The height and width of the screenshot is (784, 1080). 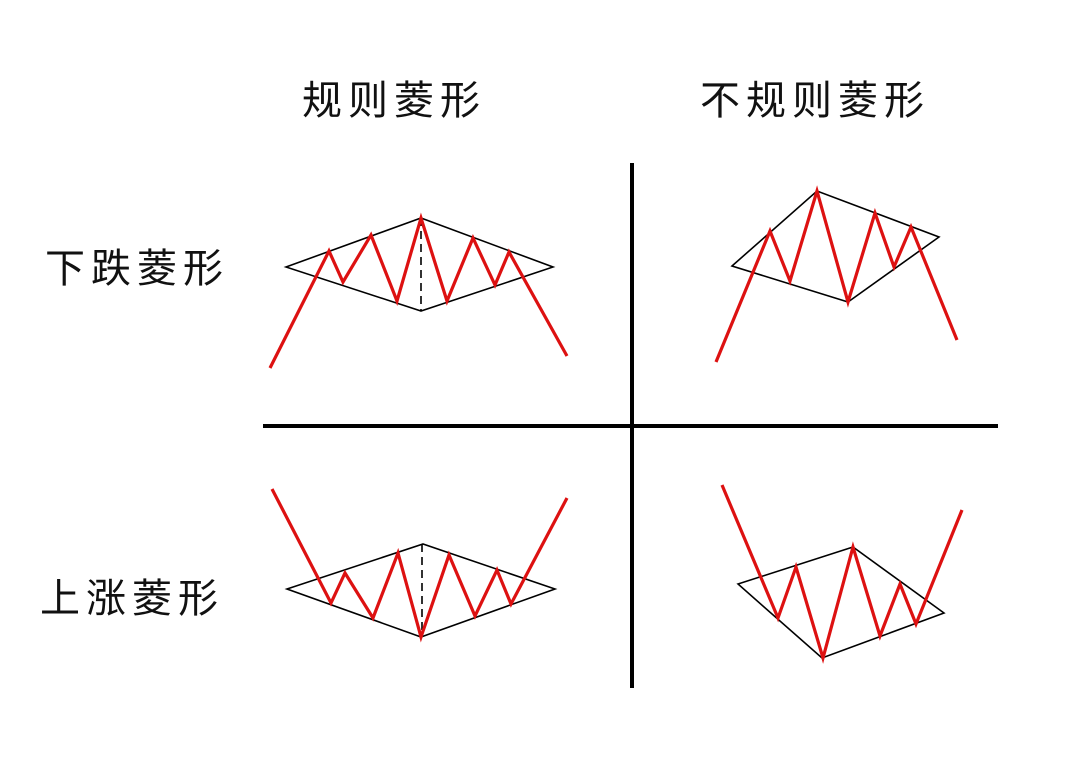 I want to click on bearish-regular-pattern, so click(x=418, y=290).